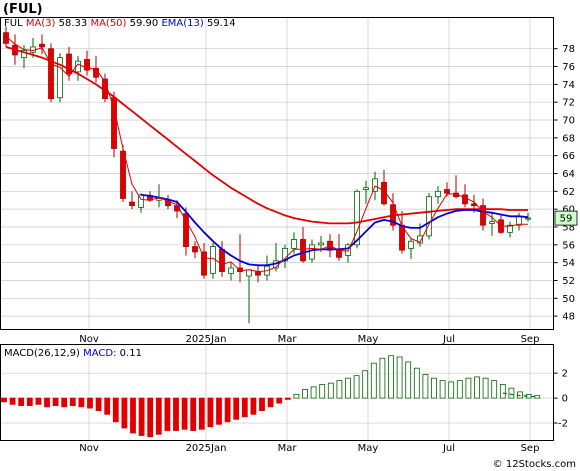 The image size is (580, 471). Describe the element at coordinates (568, 192) in the screenshot. I see `price-y-tick-label: 62` at that location.